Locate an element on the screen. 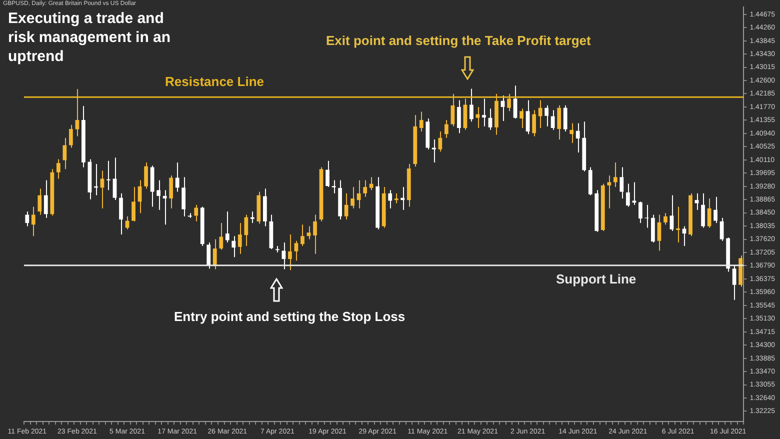 The width and height of the screenshot is (780, 439). ref-line-label: Support Line is located at coordinates (596, 278).